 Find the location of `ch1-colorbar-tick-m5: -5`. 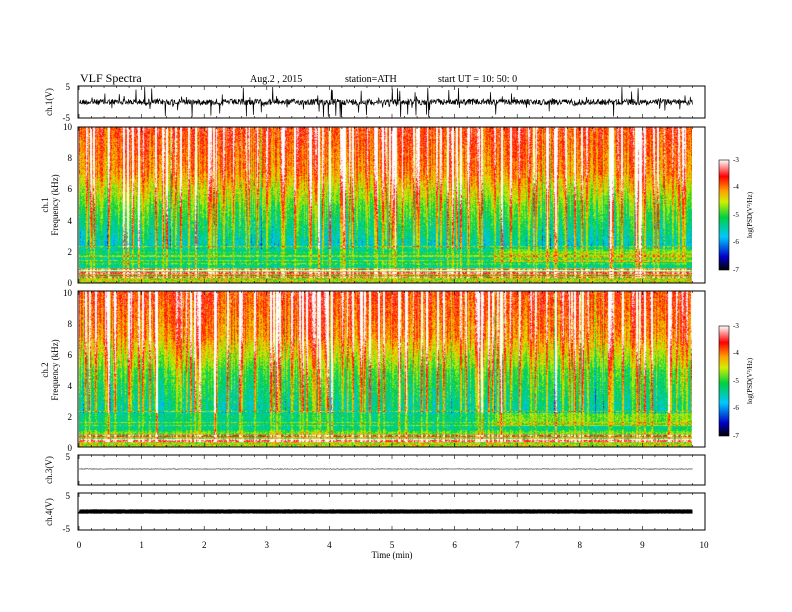

ch1-colorbar-tick-m5: -5 is located at coordinates (736, 215).